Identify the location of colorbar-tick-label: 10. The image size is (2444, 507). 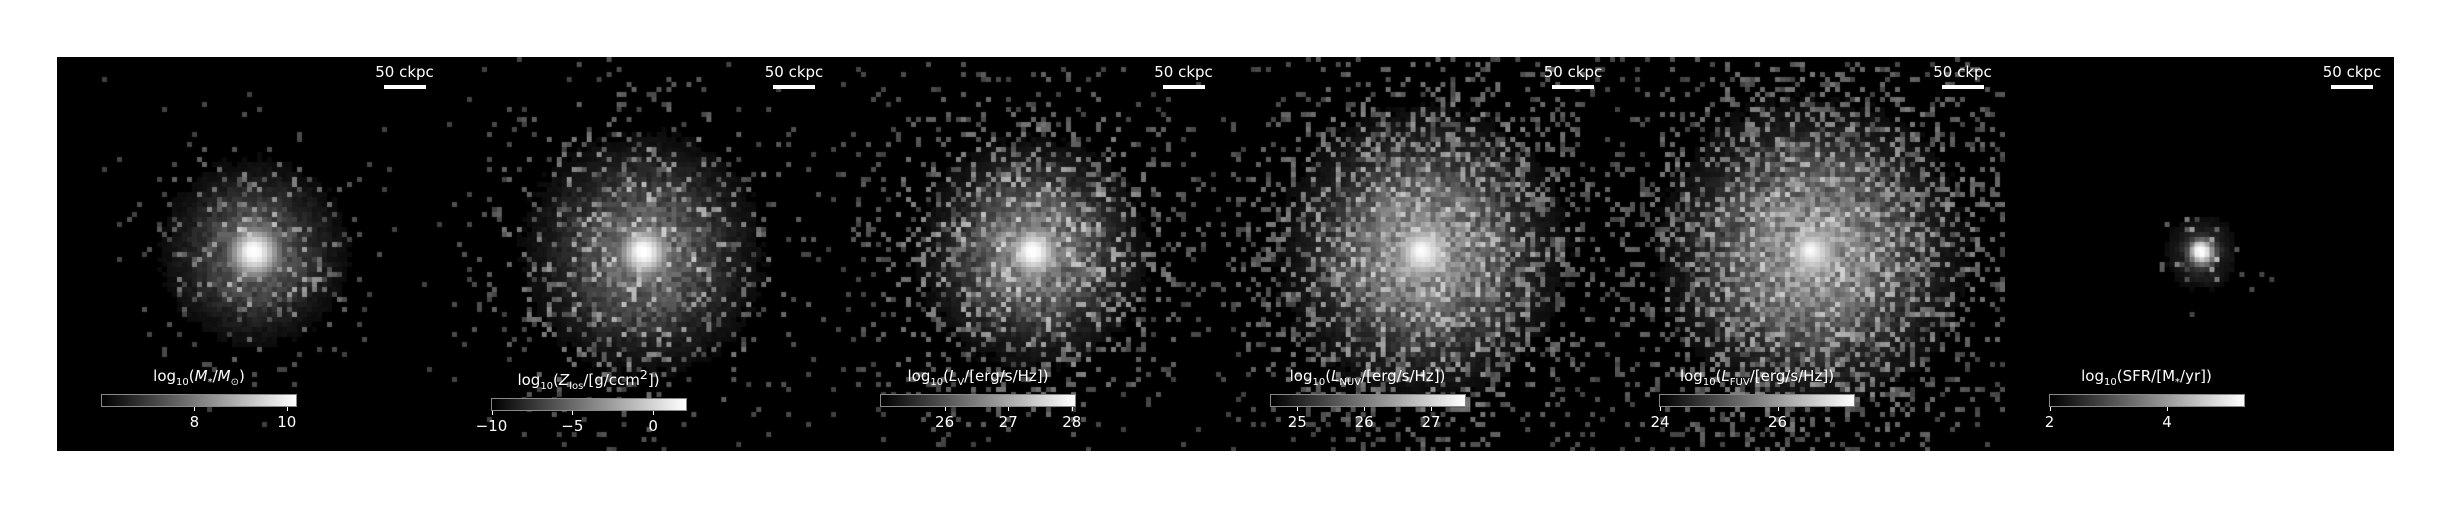
(287, 422).